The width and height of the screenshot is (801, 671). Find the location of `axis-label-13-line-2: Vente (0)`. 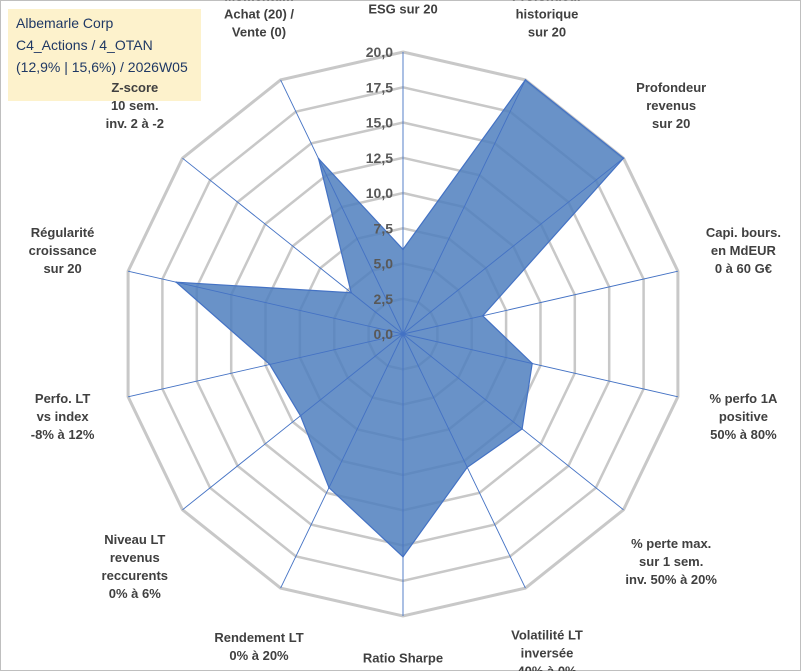

axis-label-13-line-2: Vente (0) is located at coordinates (259, 31).